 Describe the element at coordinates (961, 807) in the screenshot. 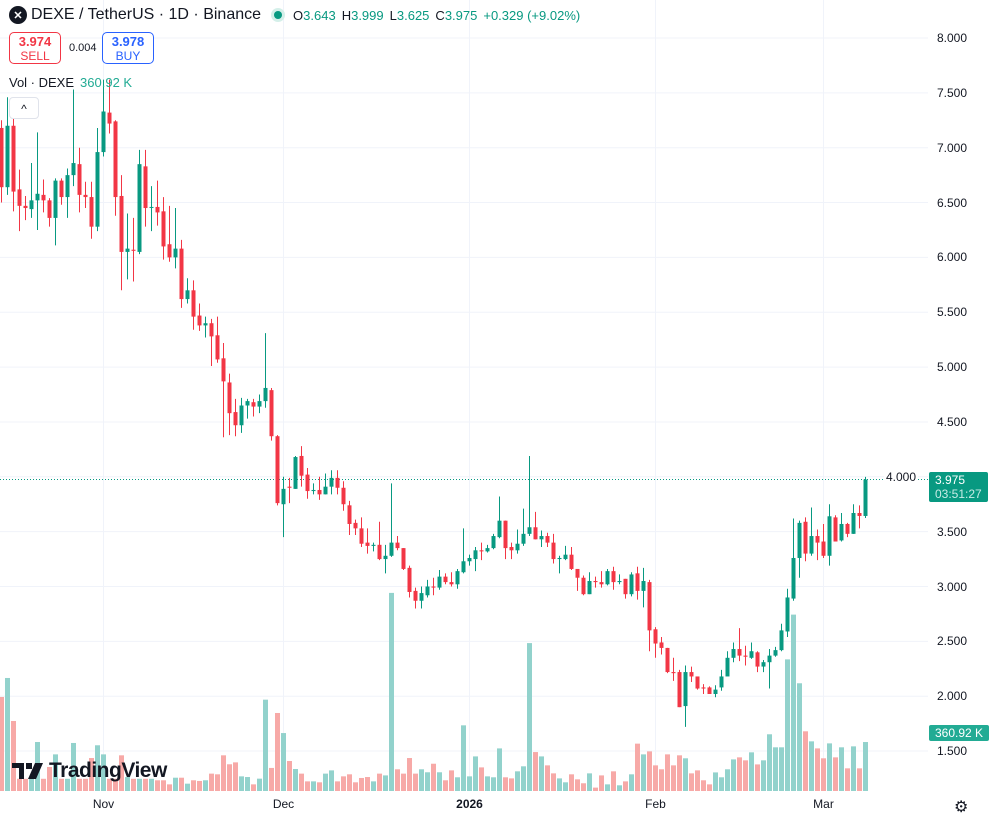

I see `chart-settings-icon: ⚙` at that location.